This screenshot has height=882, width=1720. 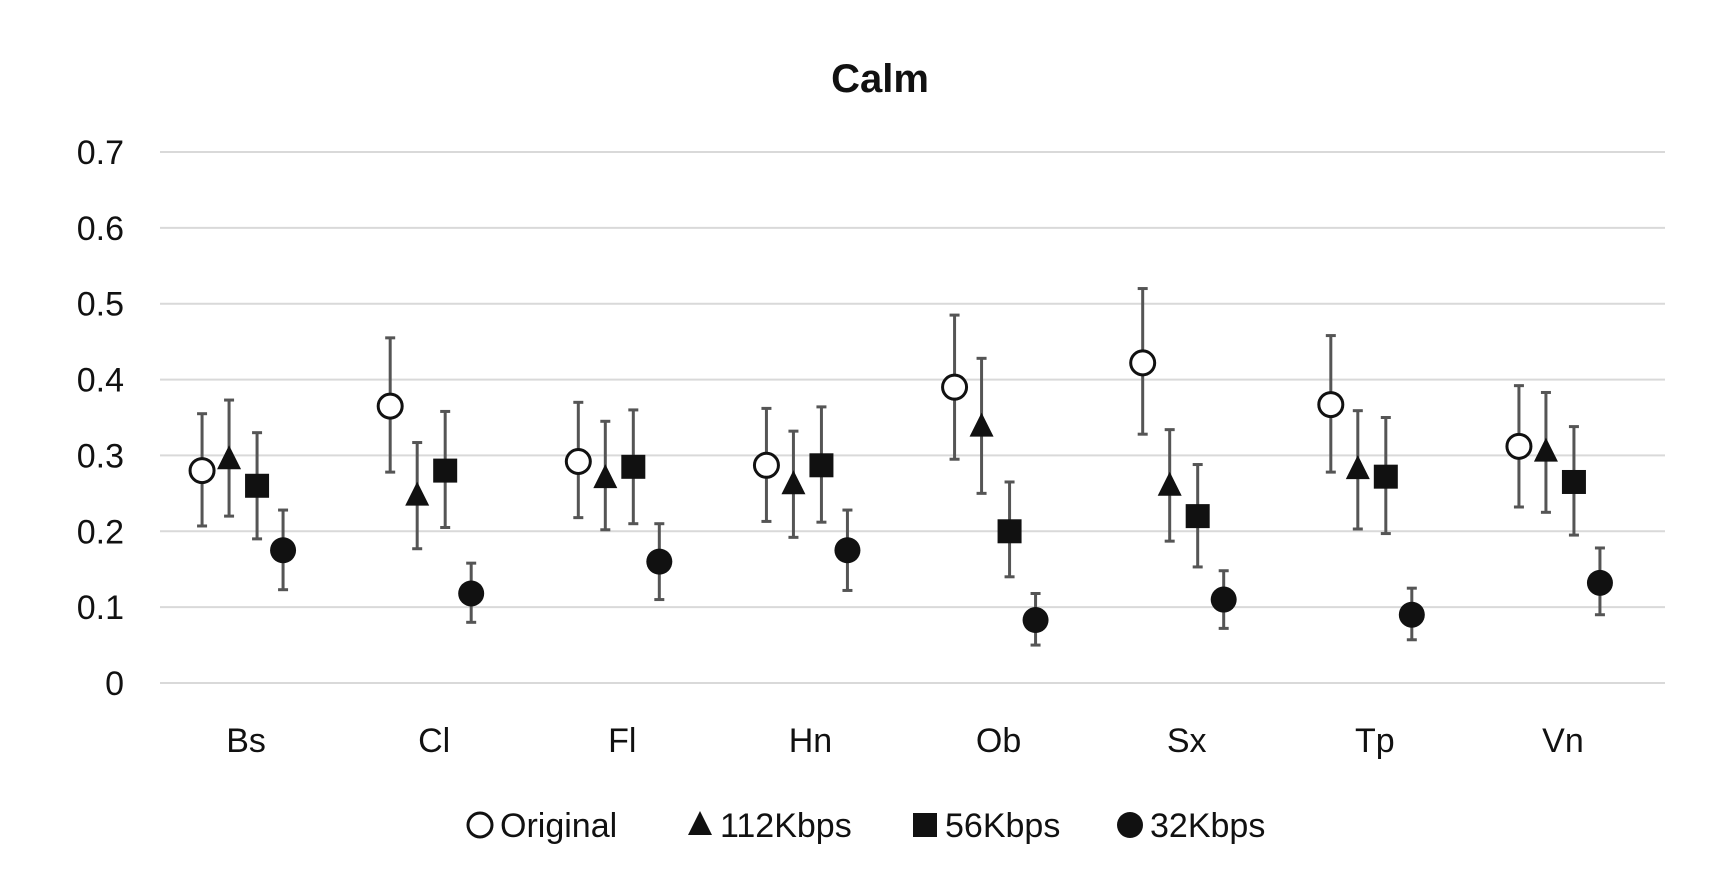 What do you see at coordinates (100, 153) in the screenshot?
I see `y-tick-label: 0.7` at bounding box center [100, 153].